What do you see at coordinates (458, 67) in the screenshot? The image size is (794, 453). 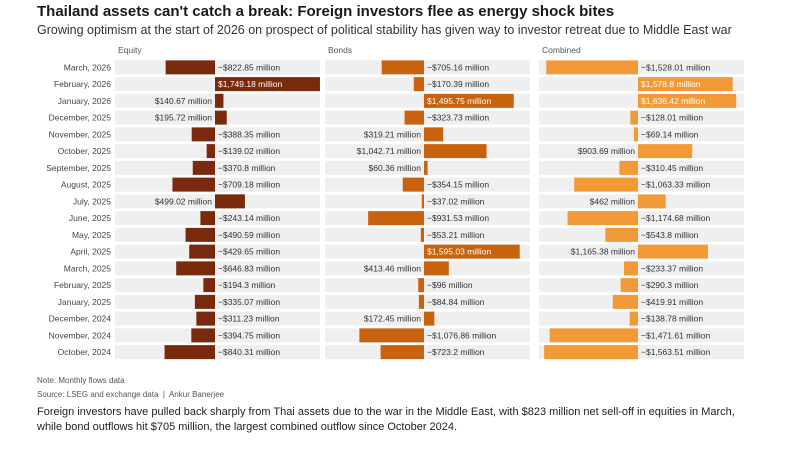 I see `value-label: −$705.16 million` at bounding box center [458, 67].